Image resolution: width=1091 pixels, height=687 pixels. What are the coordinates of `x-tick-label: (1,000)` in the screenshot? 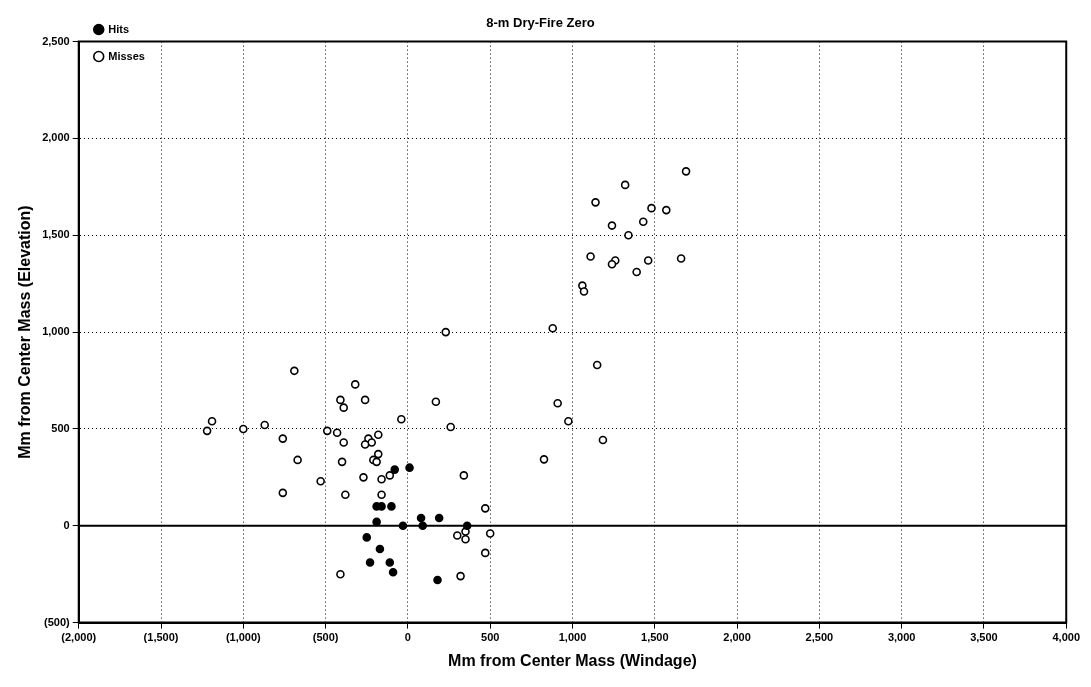 It's located at (243, 637).